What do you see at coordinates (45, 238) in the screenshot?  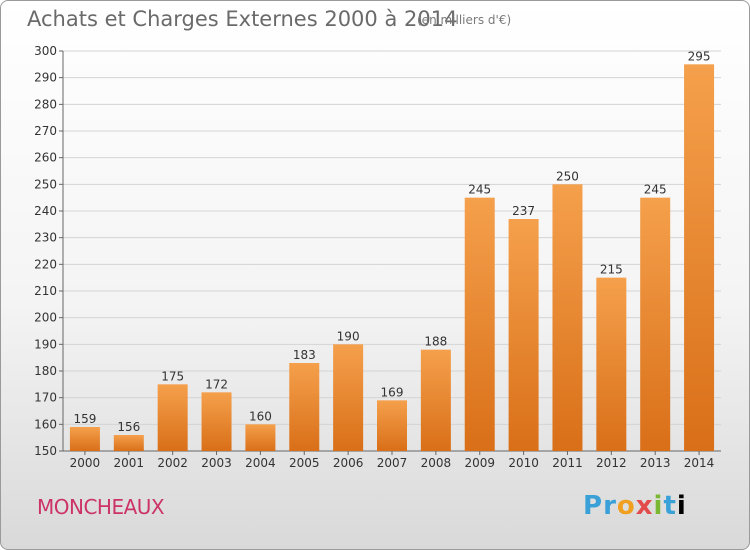 I see `y-tick-label: 230` at bounding box center [45, 238].